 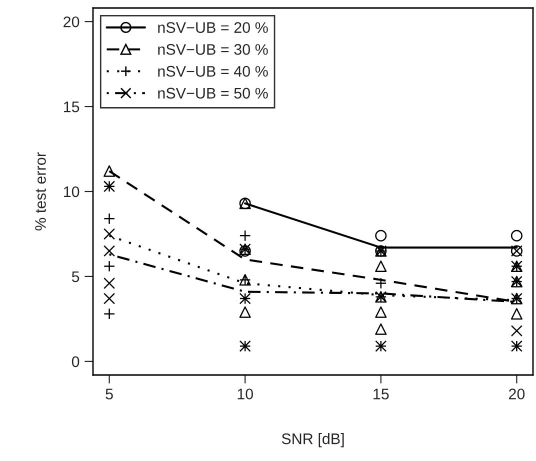 I want to click on y-tick-label: 5, so click(x=76, y=276).